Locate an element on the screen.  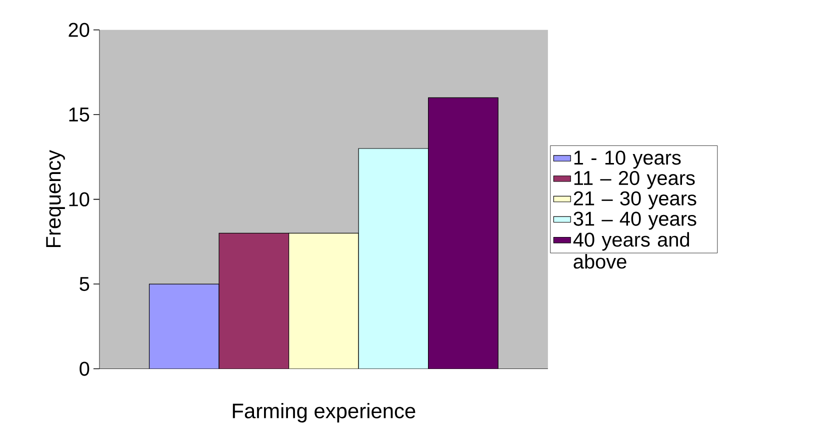
y-tick-label: 5 is located at coordinates (85, 284).